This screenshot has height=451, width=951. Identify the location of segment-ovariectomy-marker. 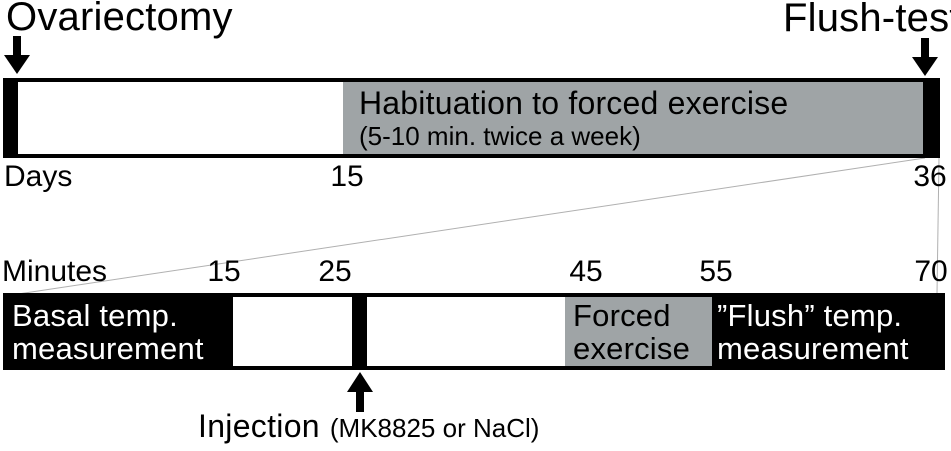
(12, 118).